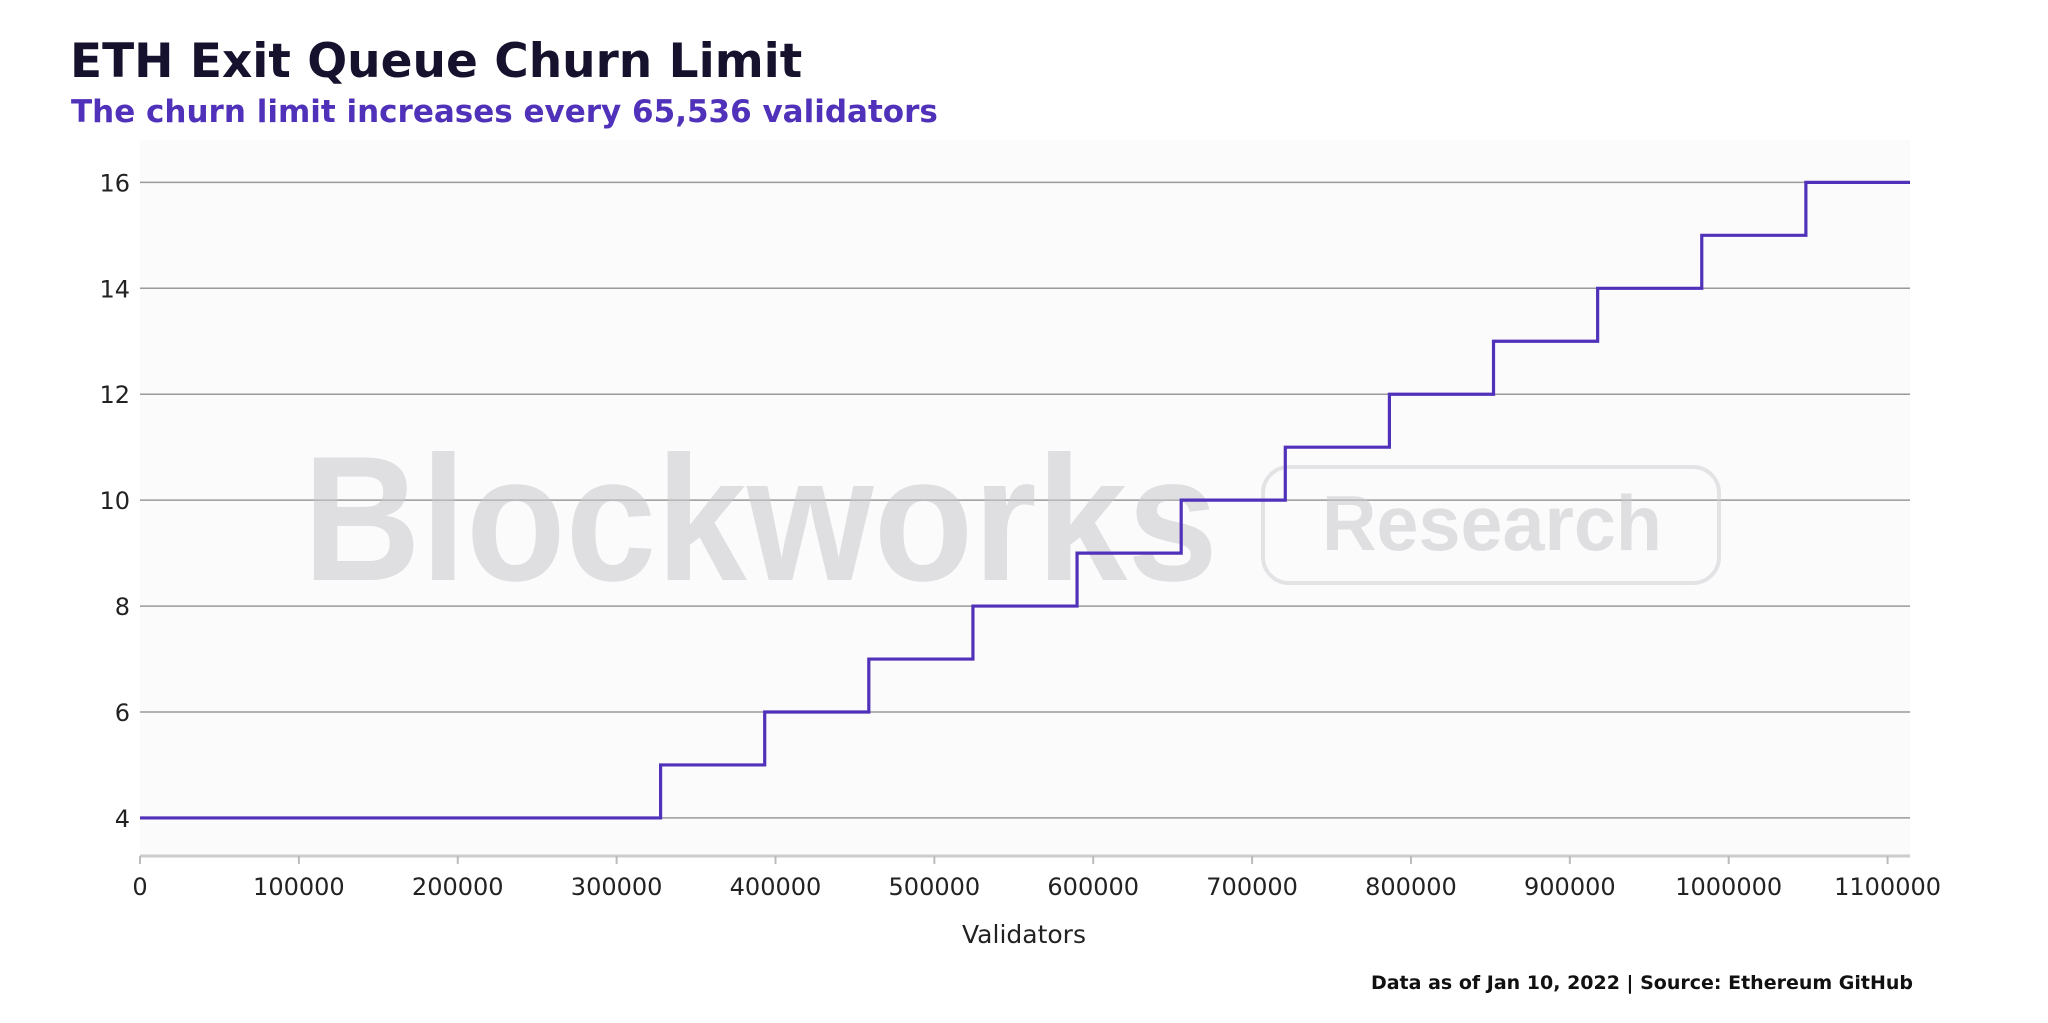  Describe the element at coordinates (935, 887) in the screenshot. I see `x-tick-label: 500000` at that location.